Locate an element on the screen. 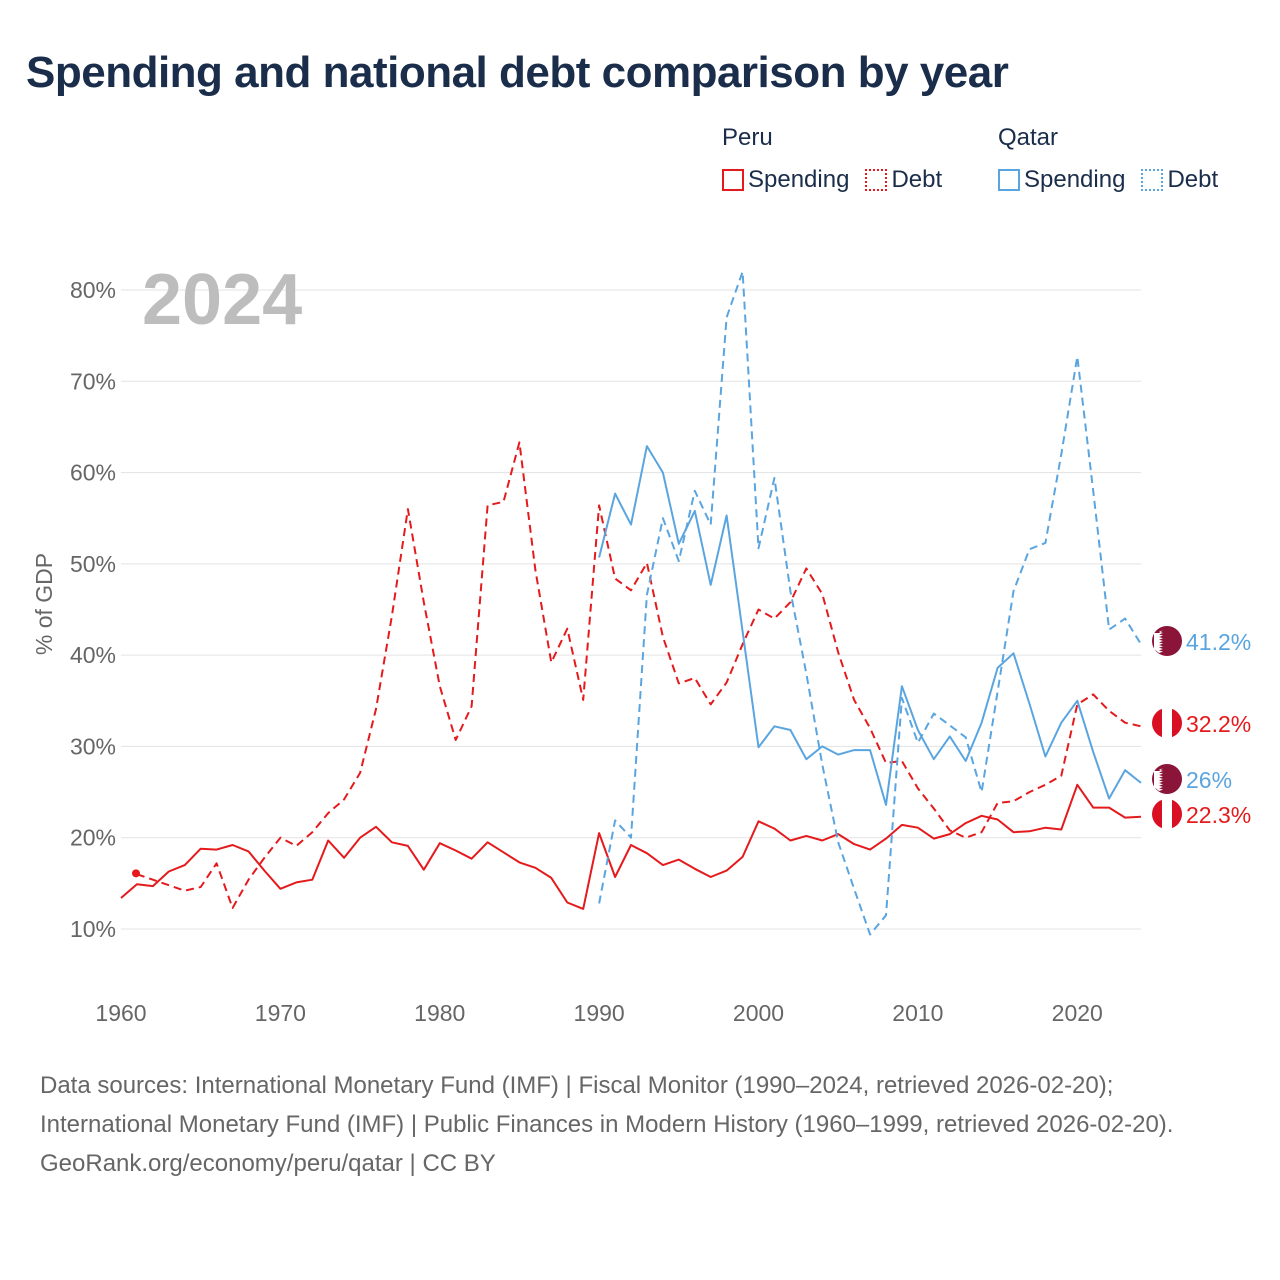 This screenshot has width=1280, height=1280. peru-spending-line is located at coordinates (631, 846).